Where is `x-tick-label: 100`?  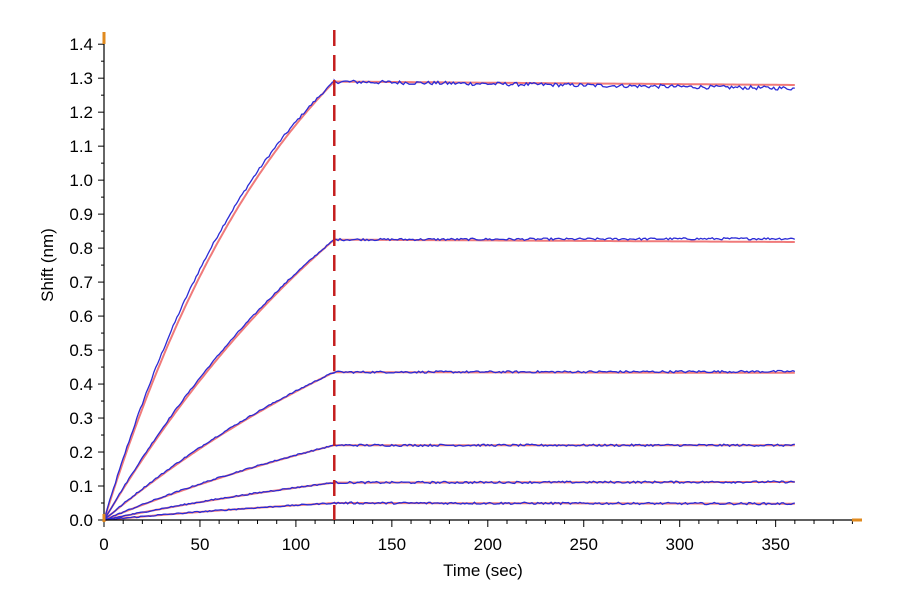
x-tick-label: 100 is located at coordinates (296, 544).